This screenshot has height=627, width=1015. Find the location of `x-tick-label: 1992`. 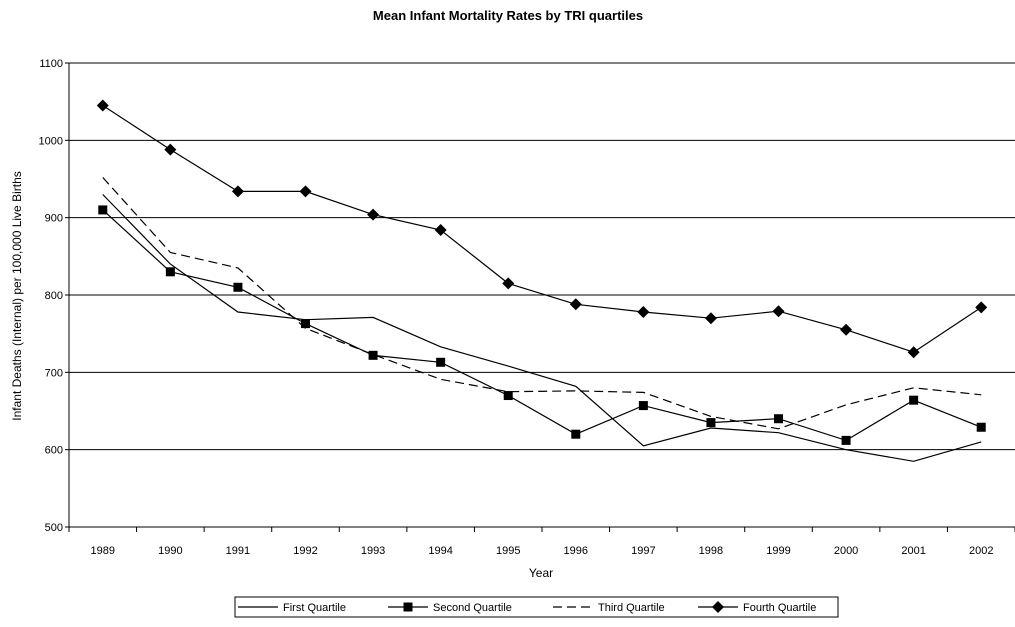

x-tick-label: 1992 is located at coordinates (305, 551).